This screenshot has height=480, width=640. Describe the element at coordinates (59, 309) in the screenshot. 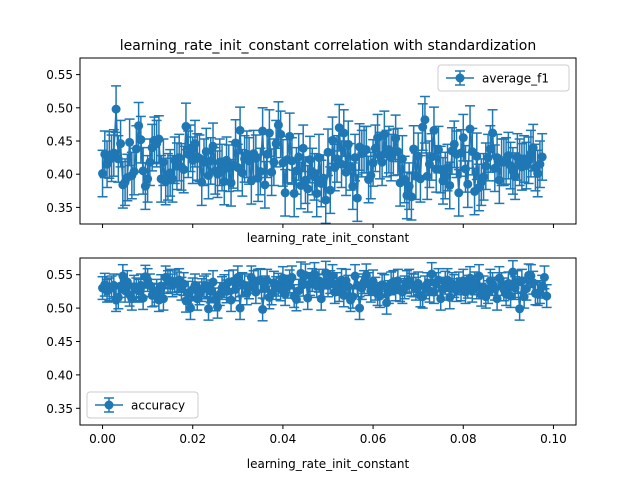

I see `y-tick-label: 0.50` at that location.